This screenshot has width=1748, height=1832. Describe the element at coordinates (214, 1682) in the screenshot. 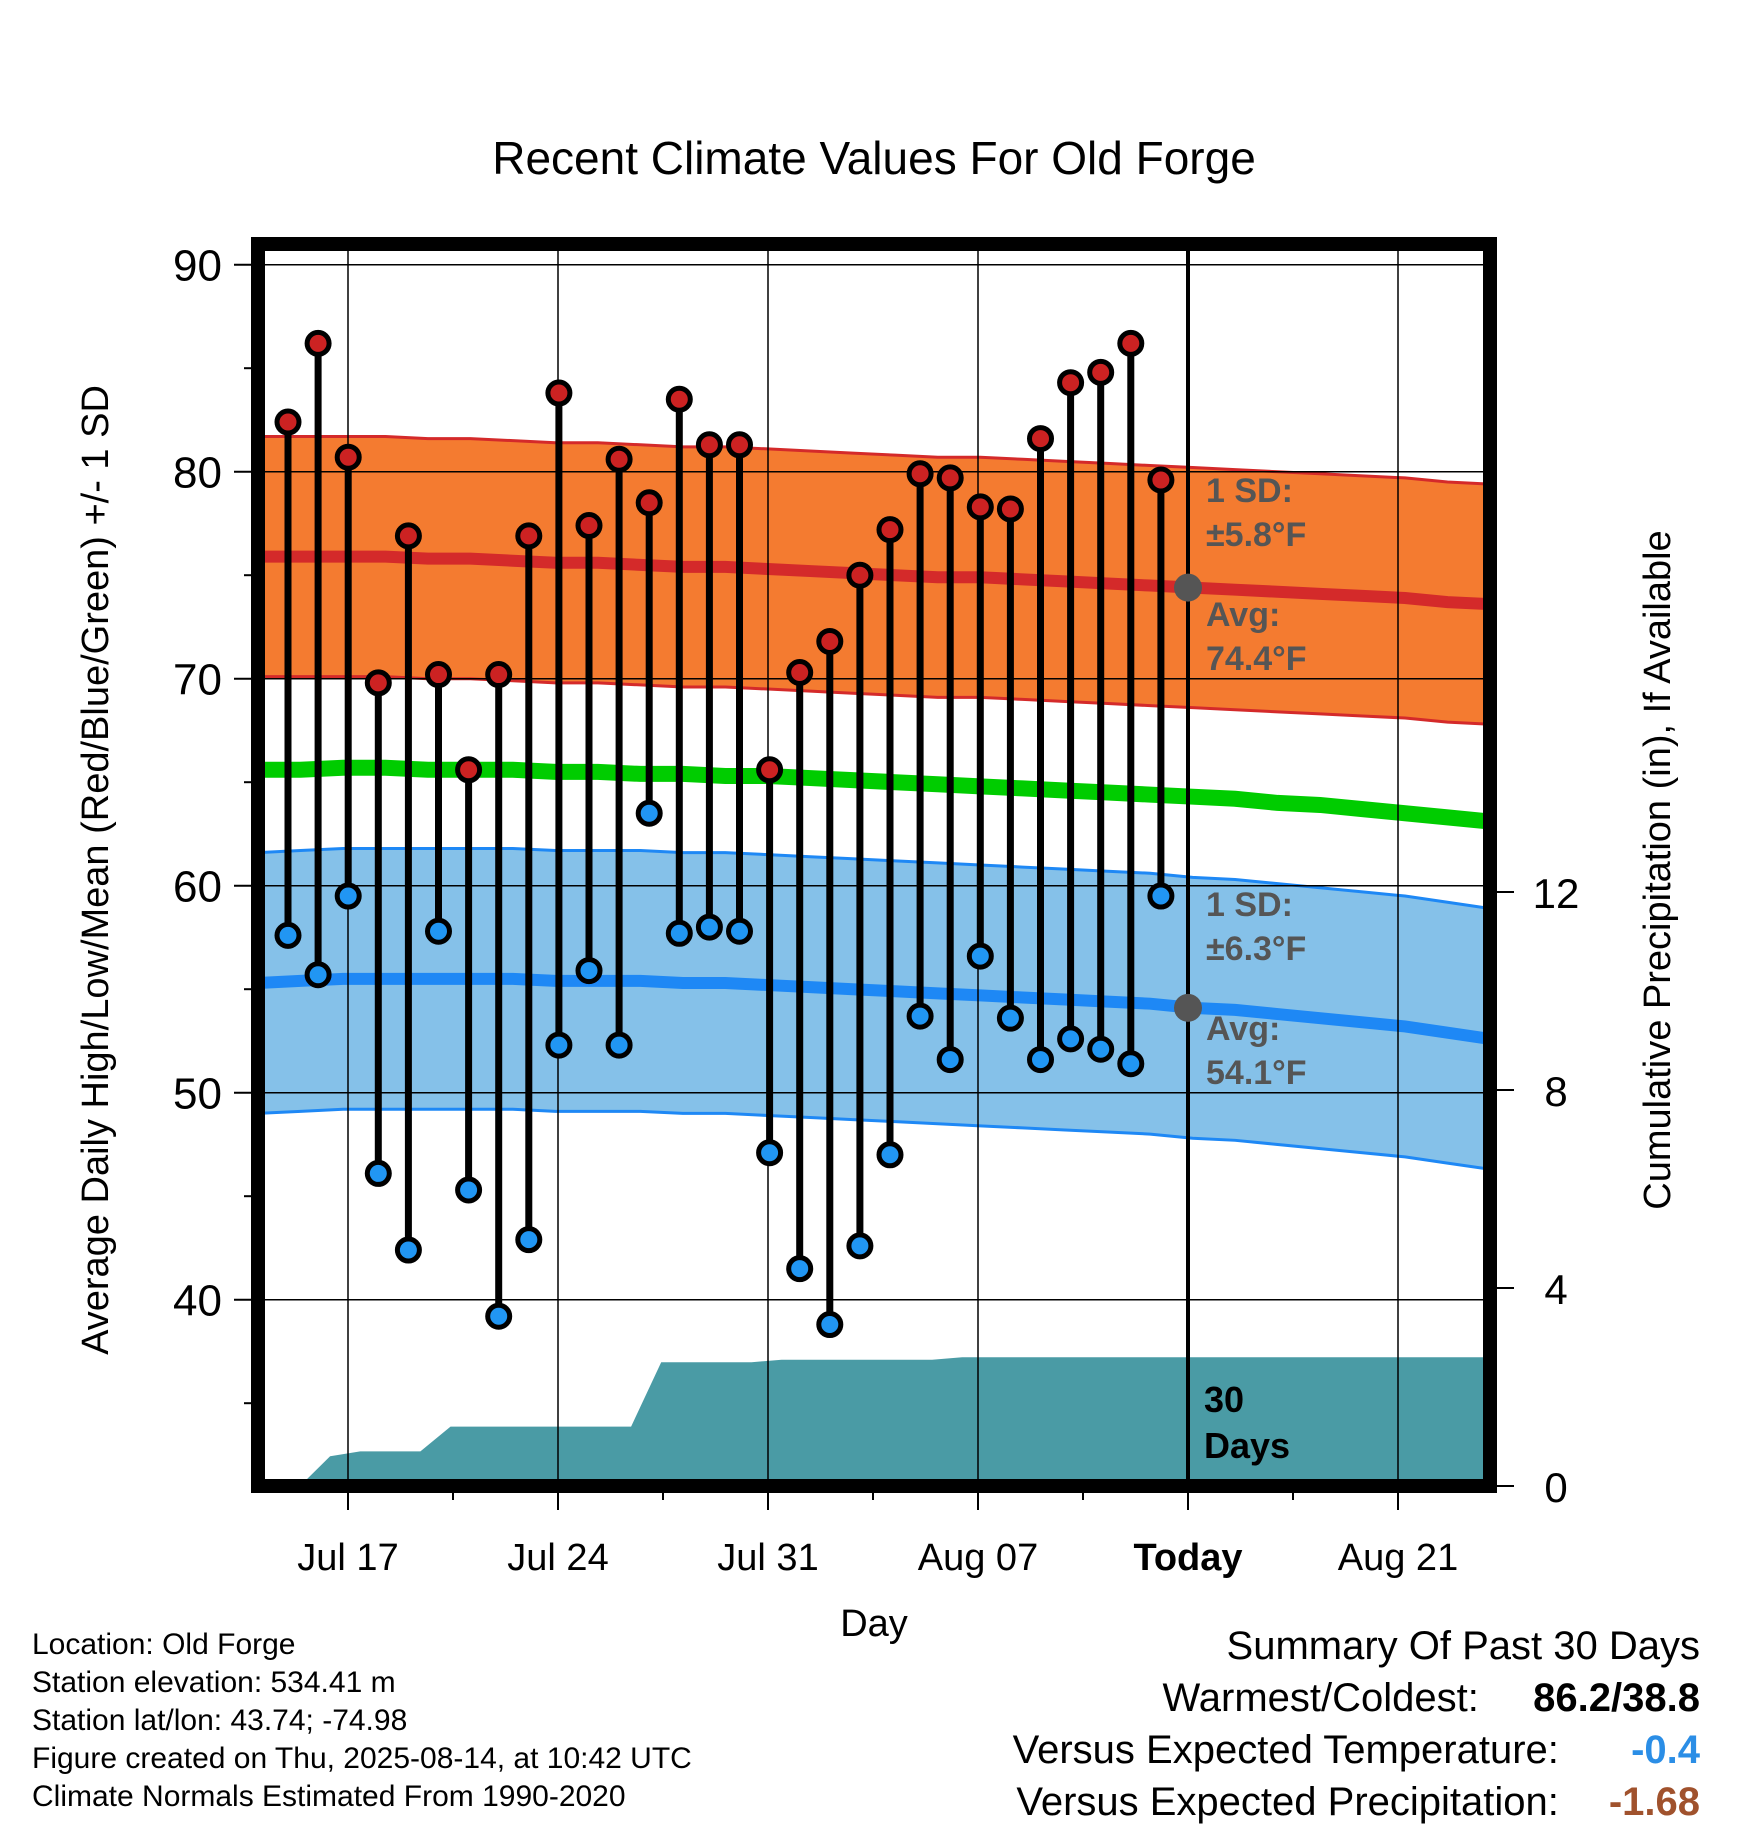

I see `elevation-text: Station elevation: 534.41 m` at that location.